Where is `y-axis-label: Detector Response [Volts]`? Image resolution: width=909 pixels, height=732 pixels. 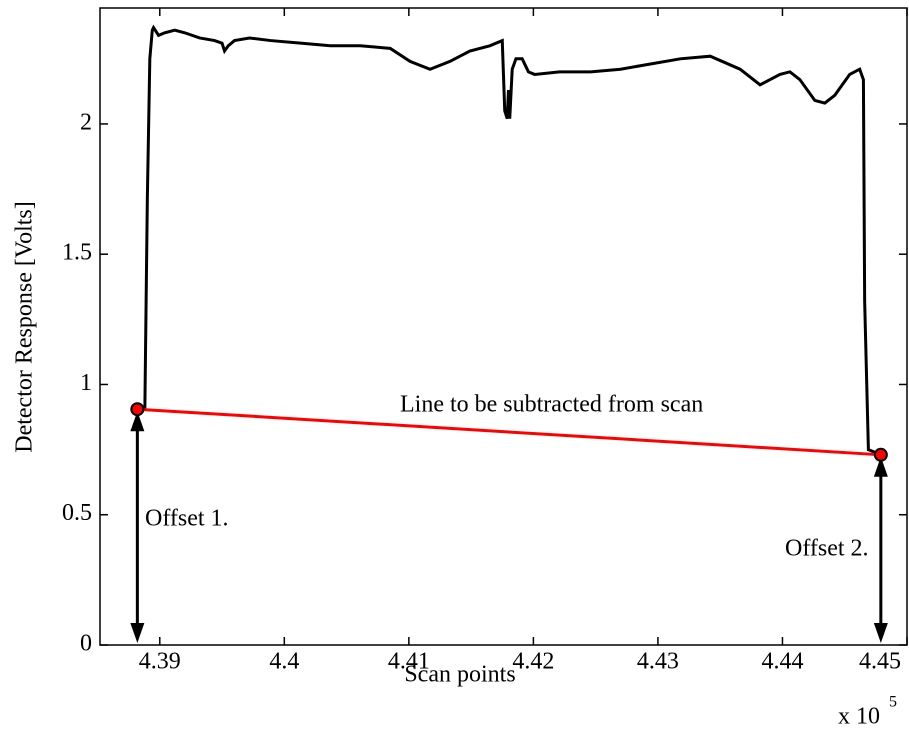 y-axis-label: Detector Response [Volts] is located at coordinates (25, 327).